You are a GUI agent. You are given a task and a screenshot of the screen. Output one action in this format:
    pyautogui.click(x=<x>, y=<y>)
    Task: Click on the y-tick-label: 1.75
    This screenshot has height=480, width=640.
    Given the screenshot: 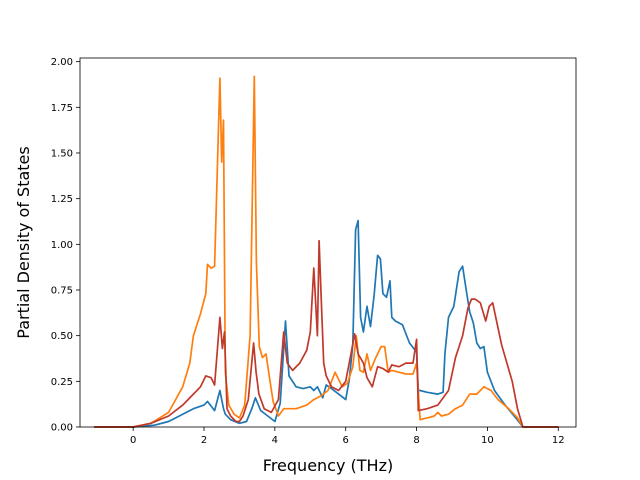 What is the action you would take?
    pyautogui.click(x=62, y=108)
    